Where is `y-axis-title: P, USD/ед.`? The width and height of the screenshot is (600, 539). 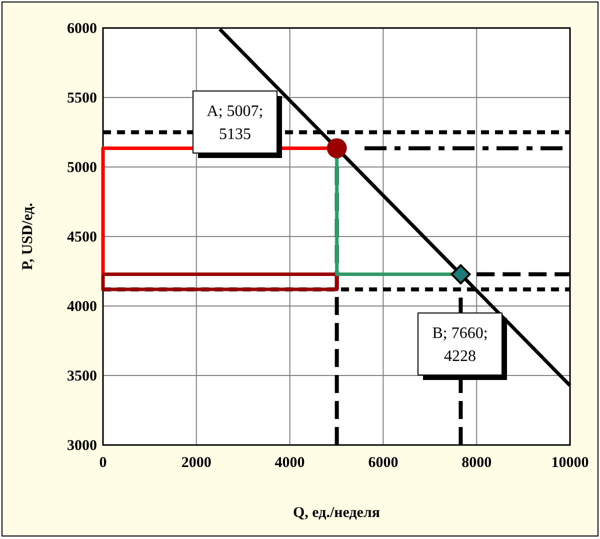 y-axis-title: P, USD/ед. is located at coordinates (28, 236).